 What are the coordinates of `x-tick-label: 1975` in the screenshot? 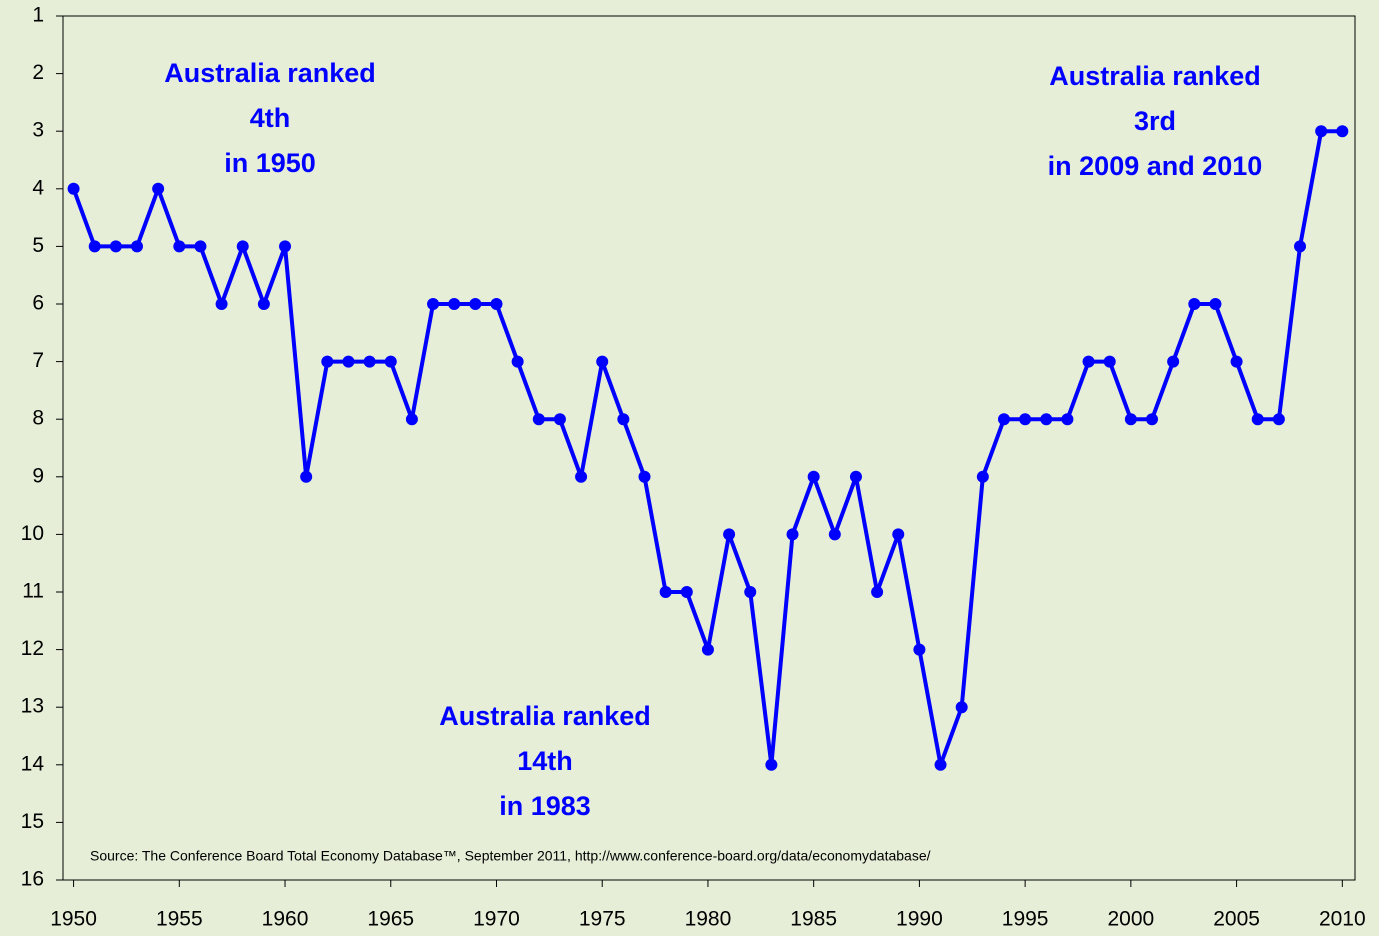 It's located at (602, 919).